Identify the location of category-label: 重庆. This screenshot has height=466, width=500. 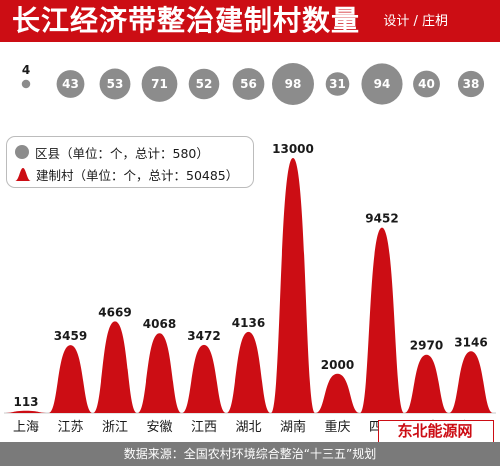
(337, 427).